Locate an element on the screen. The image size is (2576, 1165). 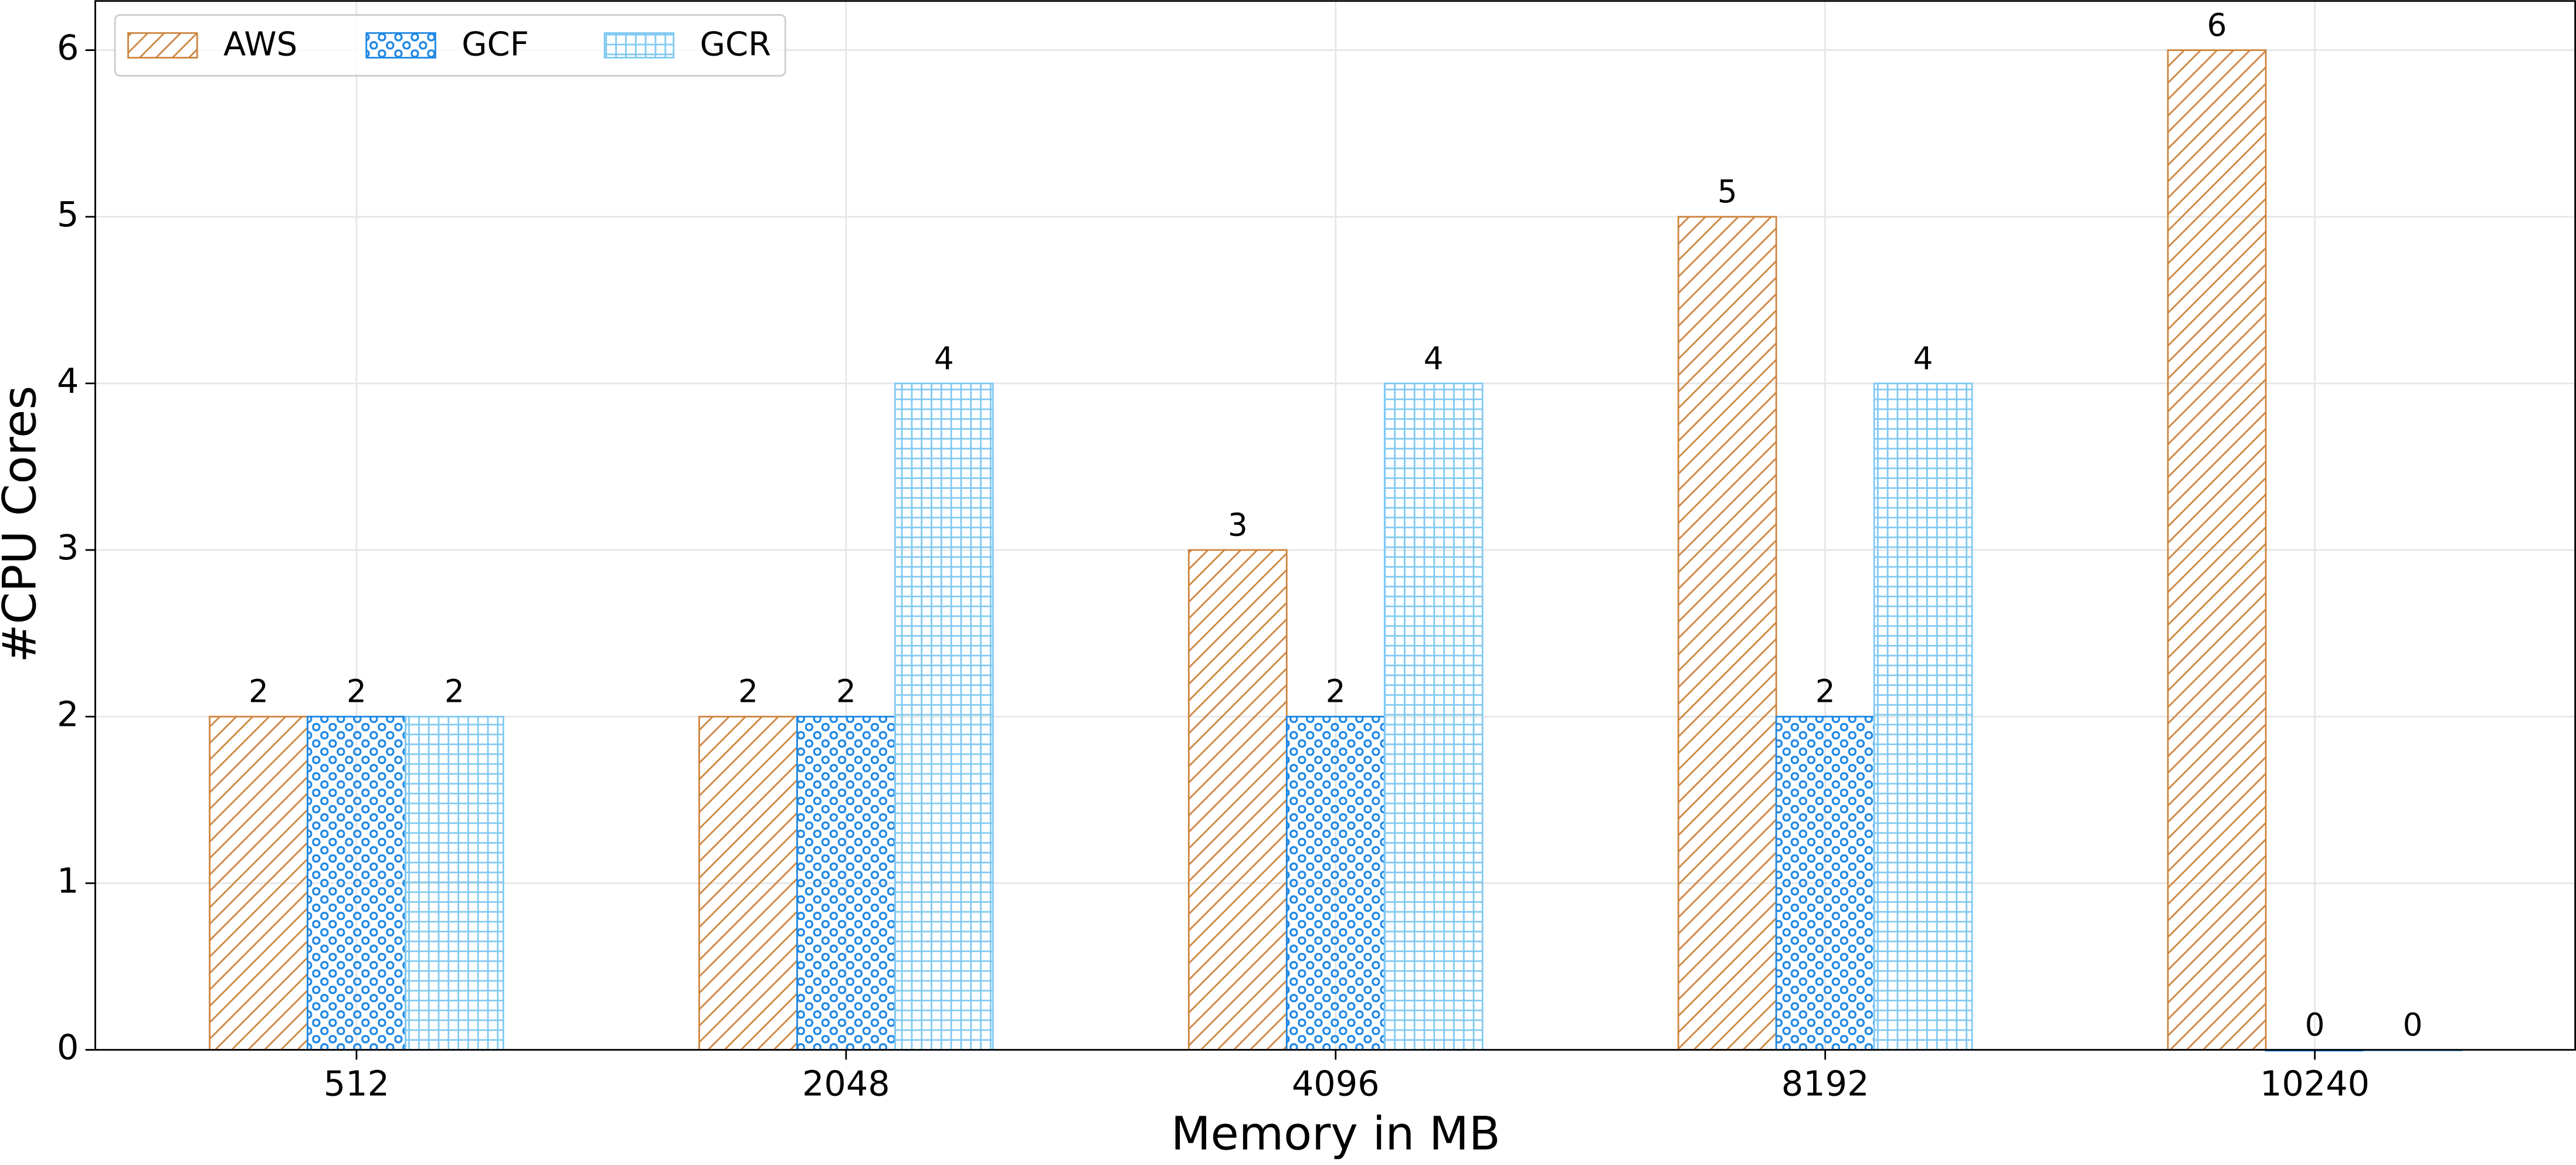
y-tick-label: 6 is located at coordinates (68, 48).